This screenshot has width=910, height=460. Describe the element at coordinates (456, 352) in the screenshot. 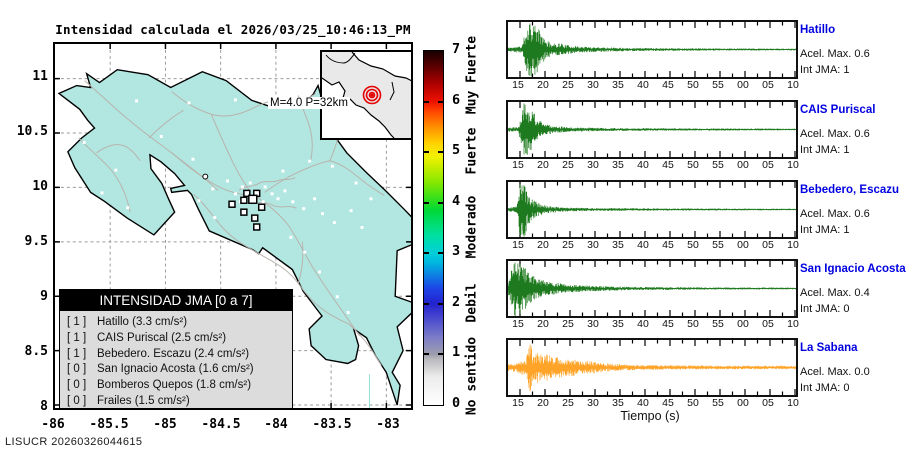

I see `colorbar-number: 1` at that location.